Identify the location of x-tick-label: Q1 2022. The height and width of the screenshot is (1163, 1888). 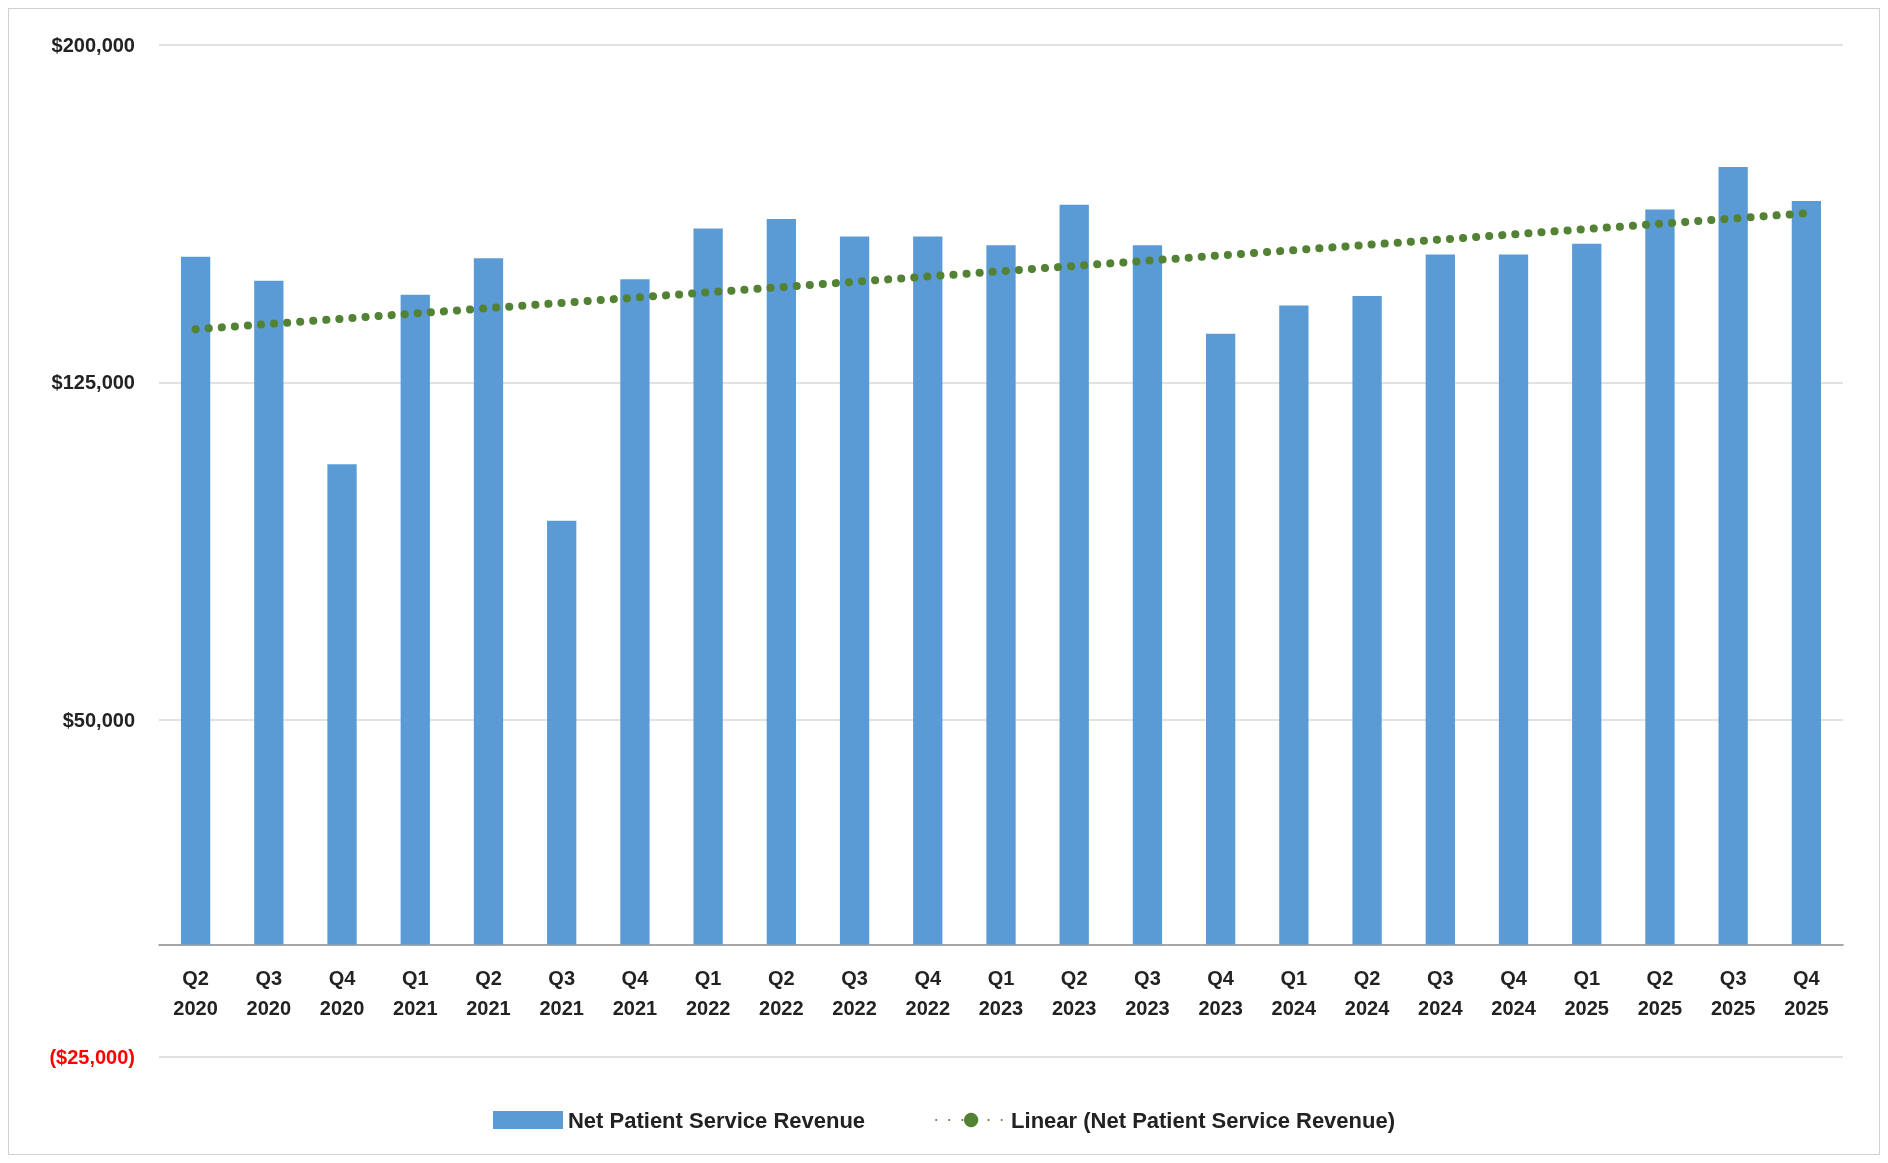
(708, 992).